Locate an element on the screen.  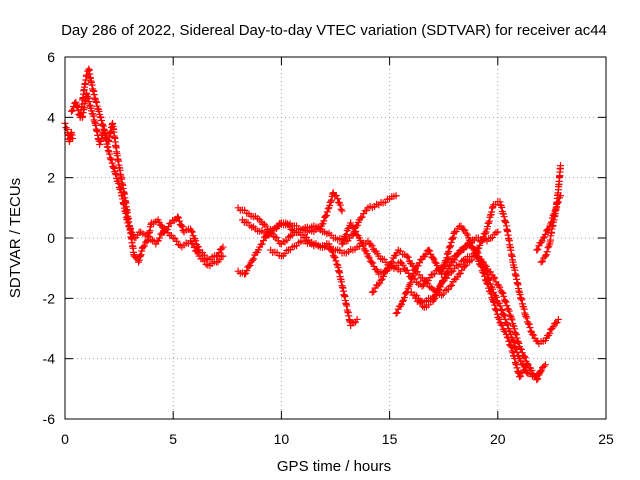
series-early-start is located at coordinates (69, 132).